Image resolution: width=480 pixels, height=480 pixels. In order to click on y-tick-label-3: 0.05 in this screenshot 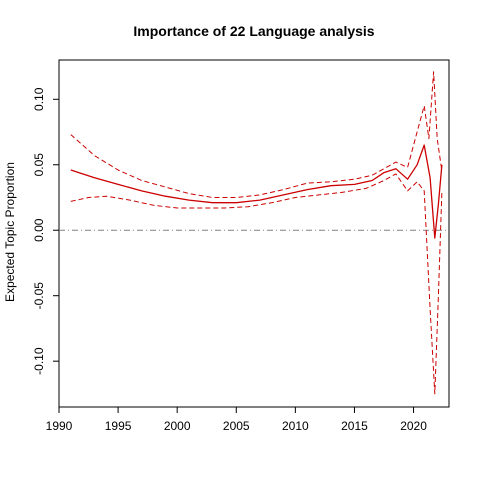, I will do `click(39, 165)`.